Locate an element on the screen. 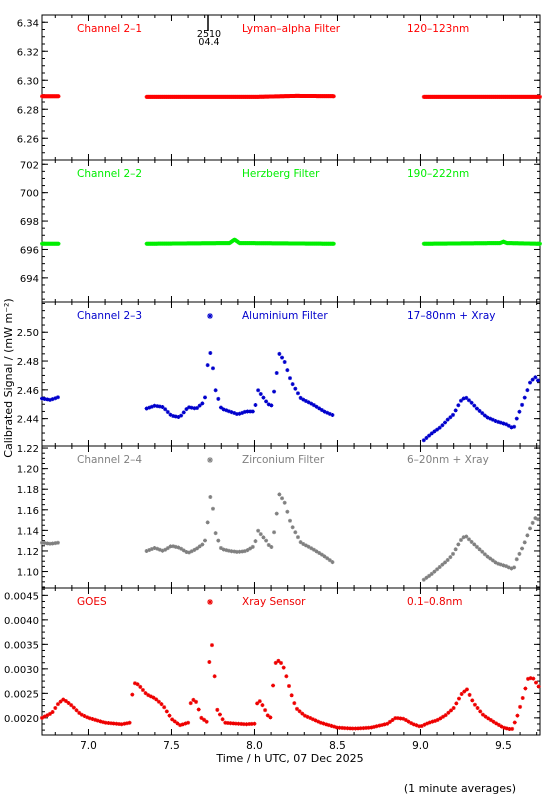 Image resolution: width=550 pixels, height=800 pixels. y-tick-label: 6.30 is located at coordinates (28, 81).